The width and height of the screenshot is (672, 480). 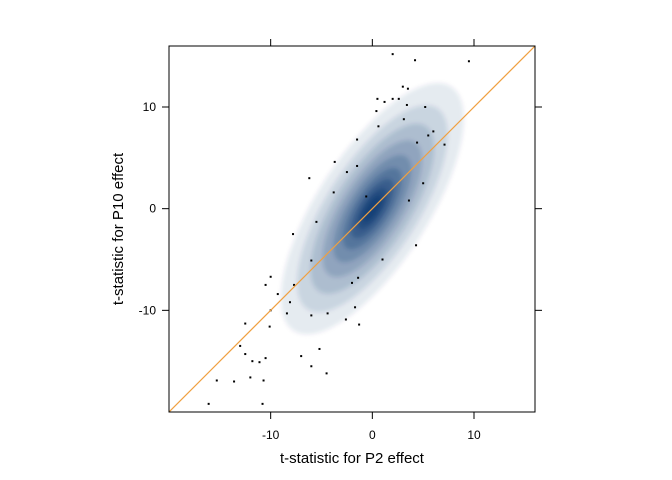 I want to click on y-tick-label: 0, so click(x=152, y=209).